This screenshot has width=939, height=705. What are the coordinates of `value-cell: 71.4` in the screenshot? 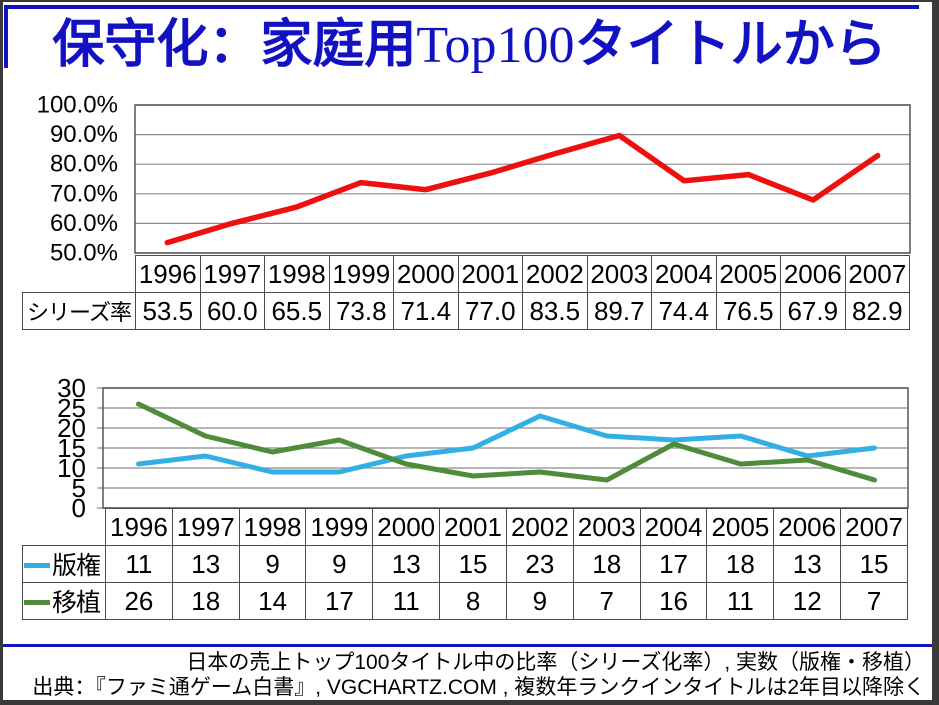 It's located at (426, 311).